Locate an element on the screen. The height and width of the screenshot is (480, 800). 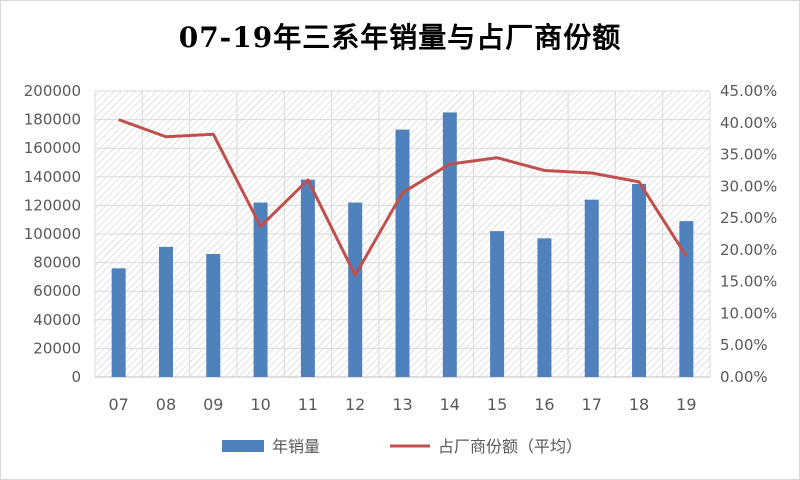
y-right-tick-label: 5.00% is located at coordinates (744, 345).